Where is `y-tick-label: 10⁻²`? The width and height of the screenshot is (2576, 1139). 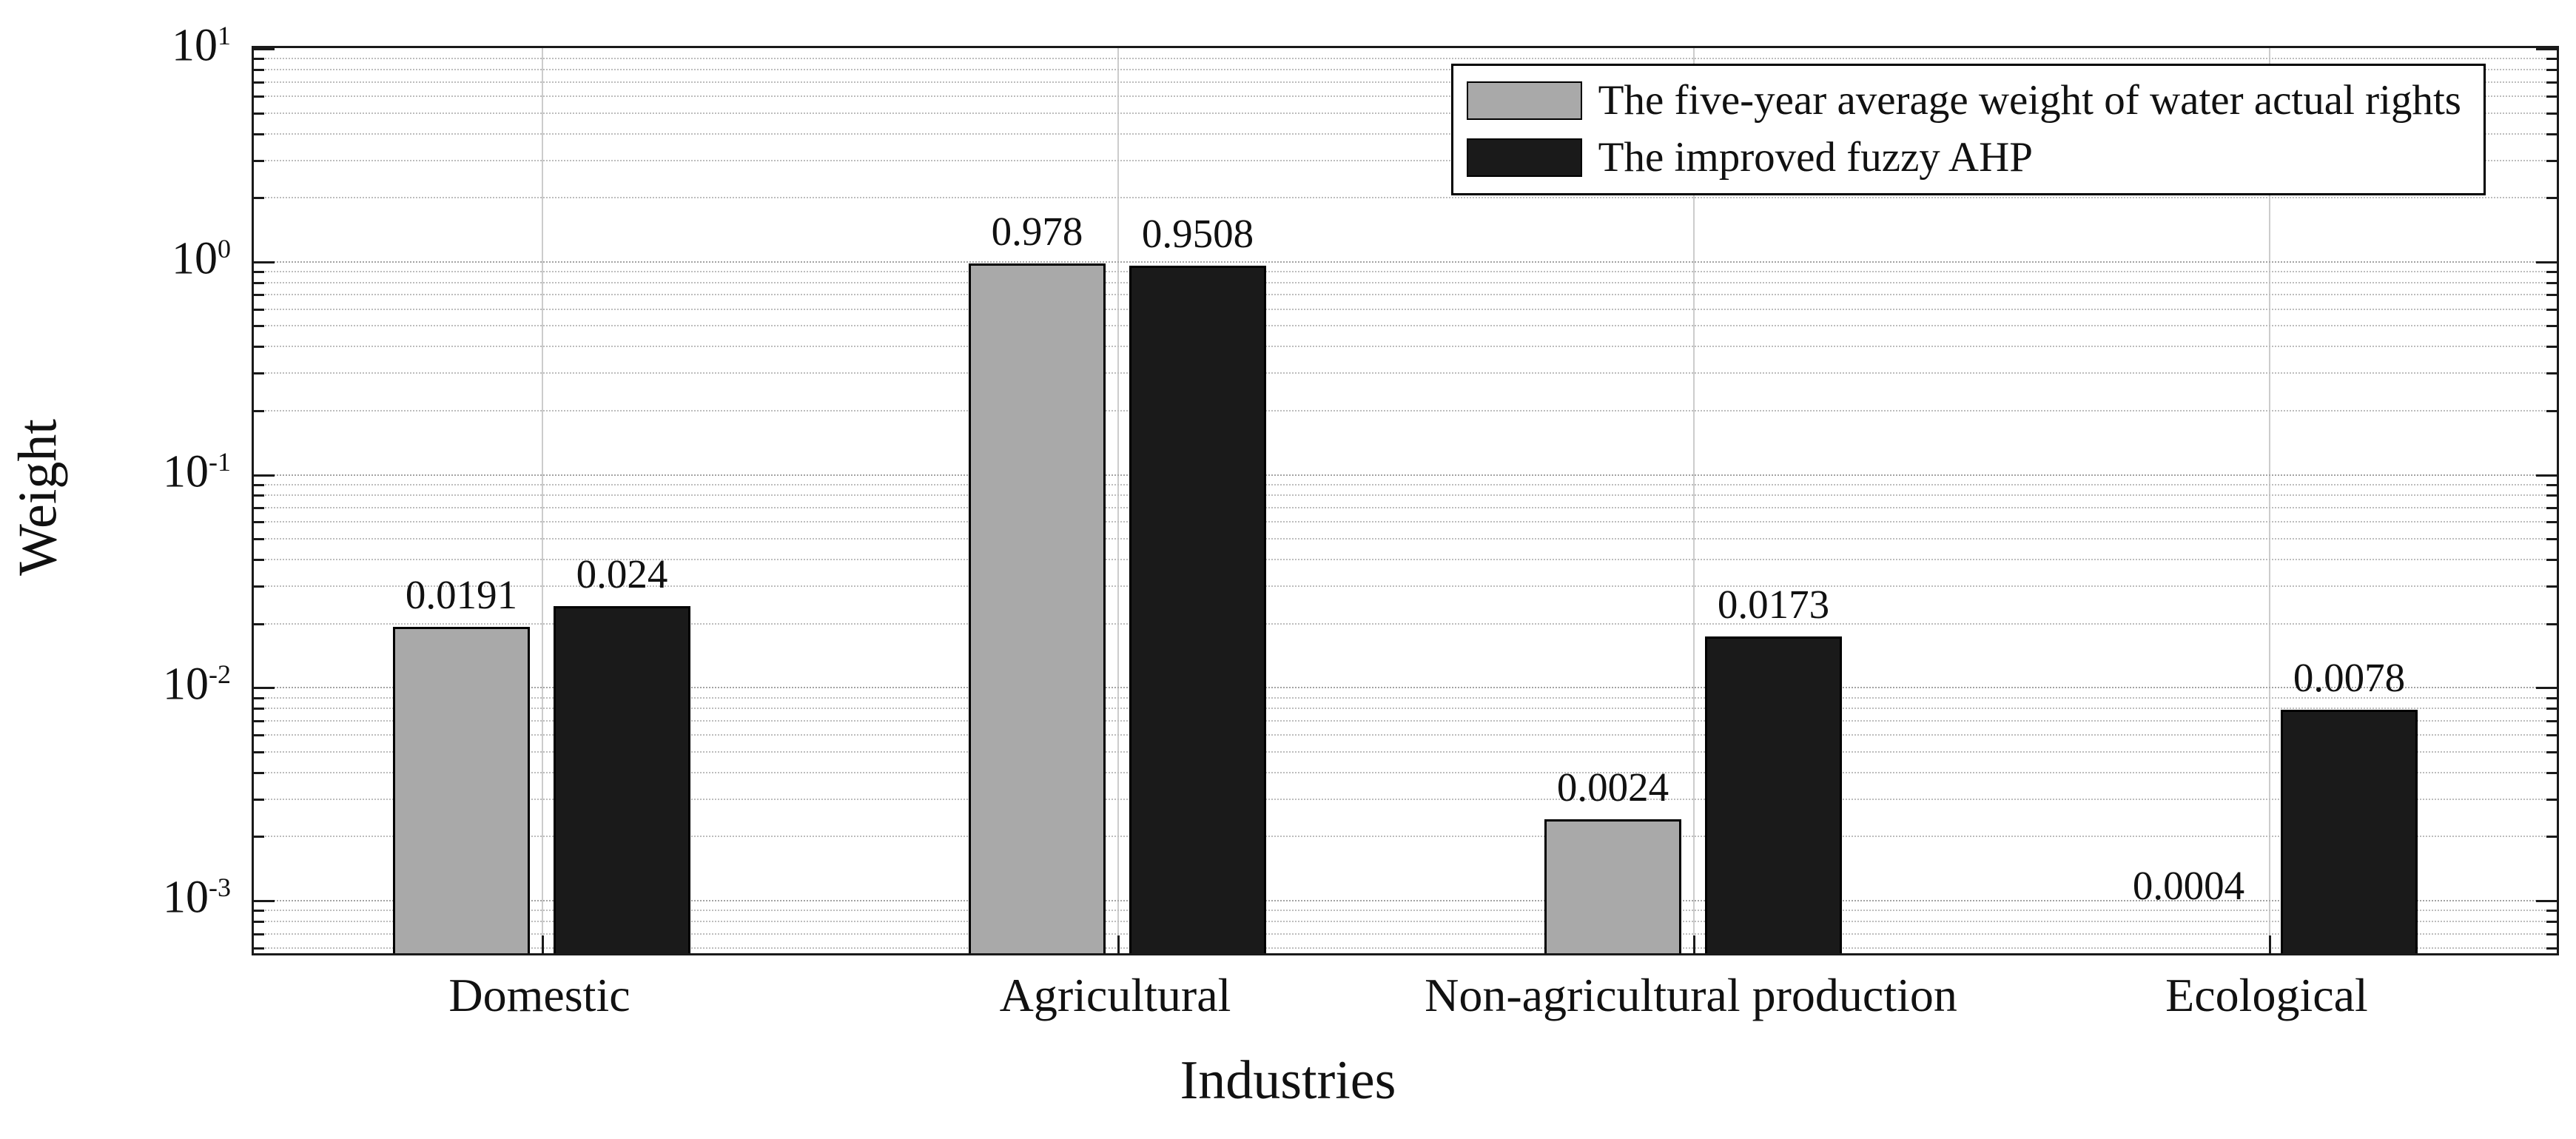 y-tick-label: 10⁻² is located at coordinates (197, 684).